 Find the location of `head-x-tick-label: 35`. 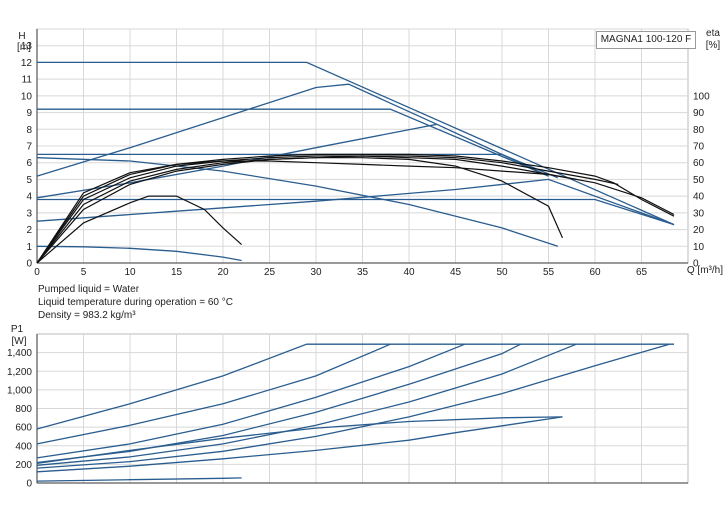

head-x-tick-label: 35 is located at coordinates (363, 272).